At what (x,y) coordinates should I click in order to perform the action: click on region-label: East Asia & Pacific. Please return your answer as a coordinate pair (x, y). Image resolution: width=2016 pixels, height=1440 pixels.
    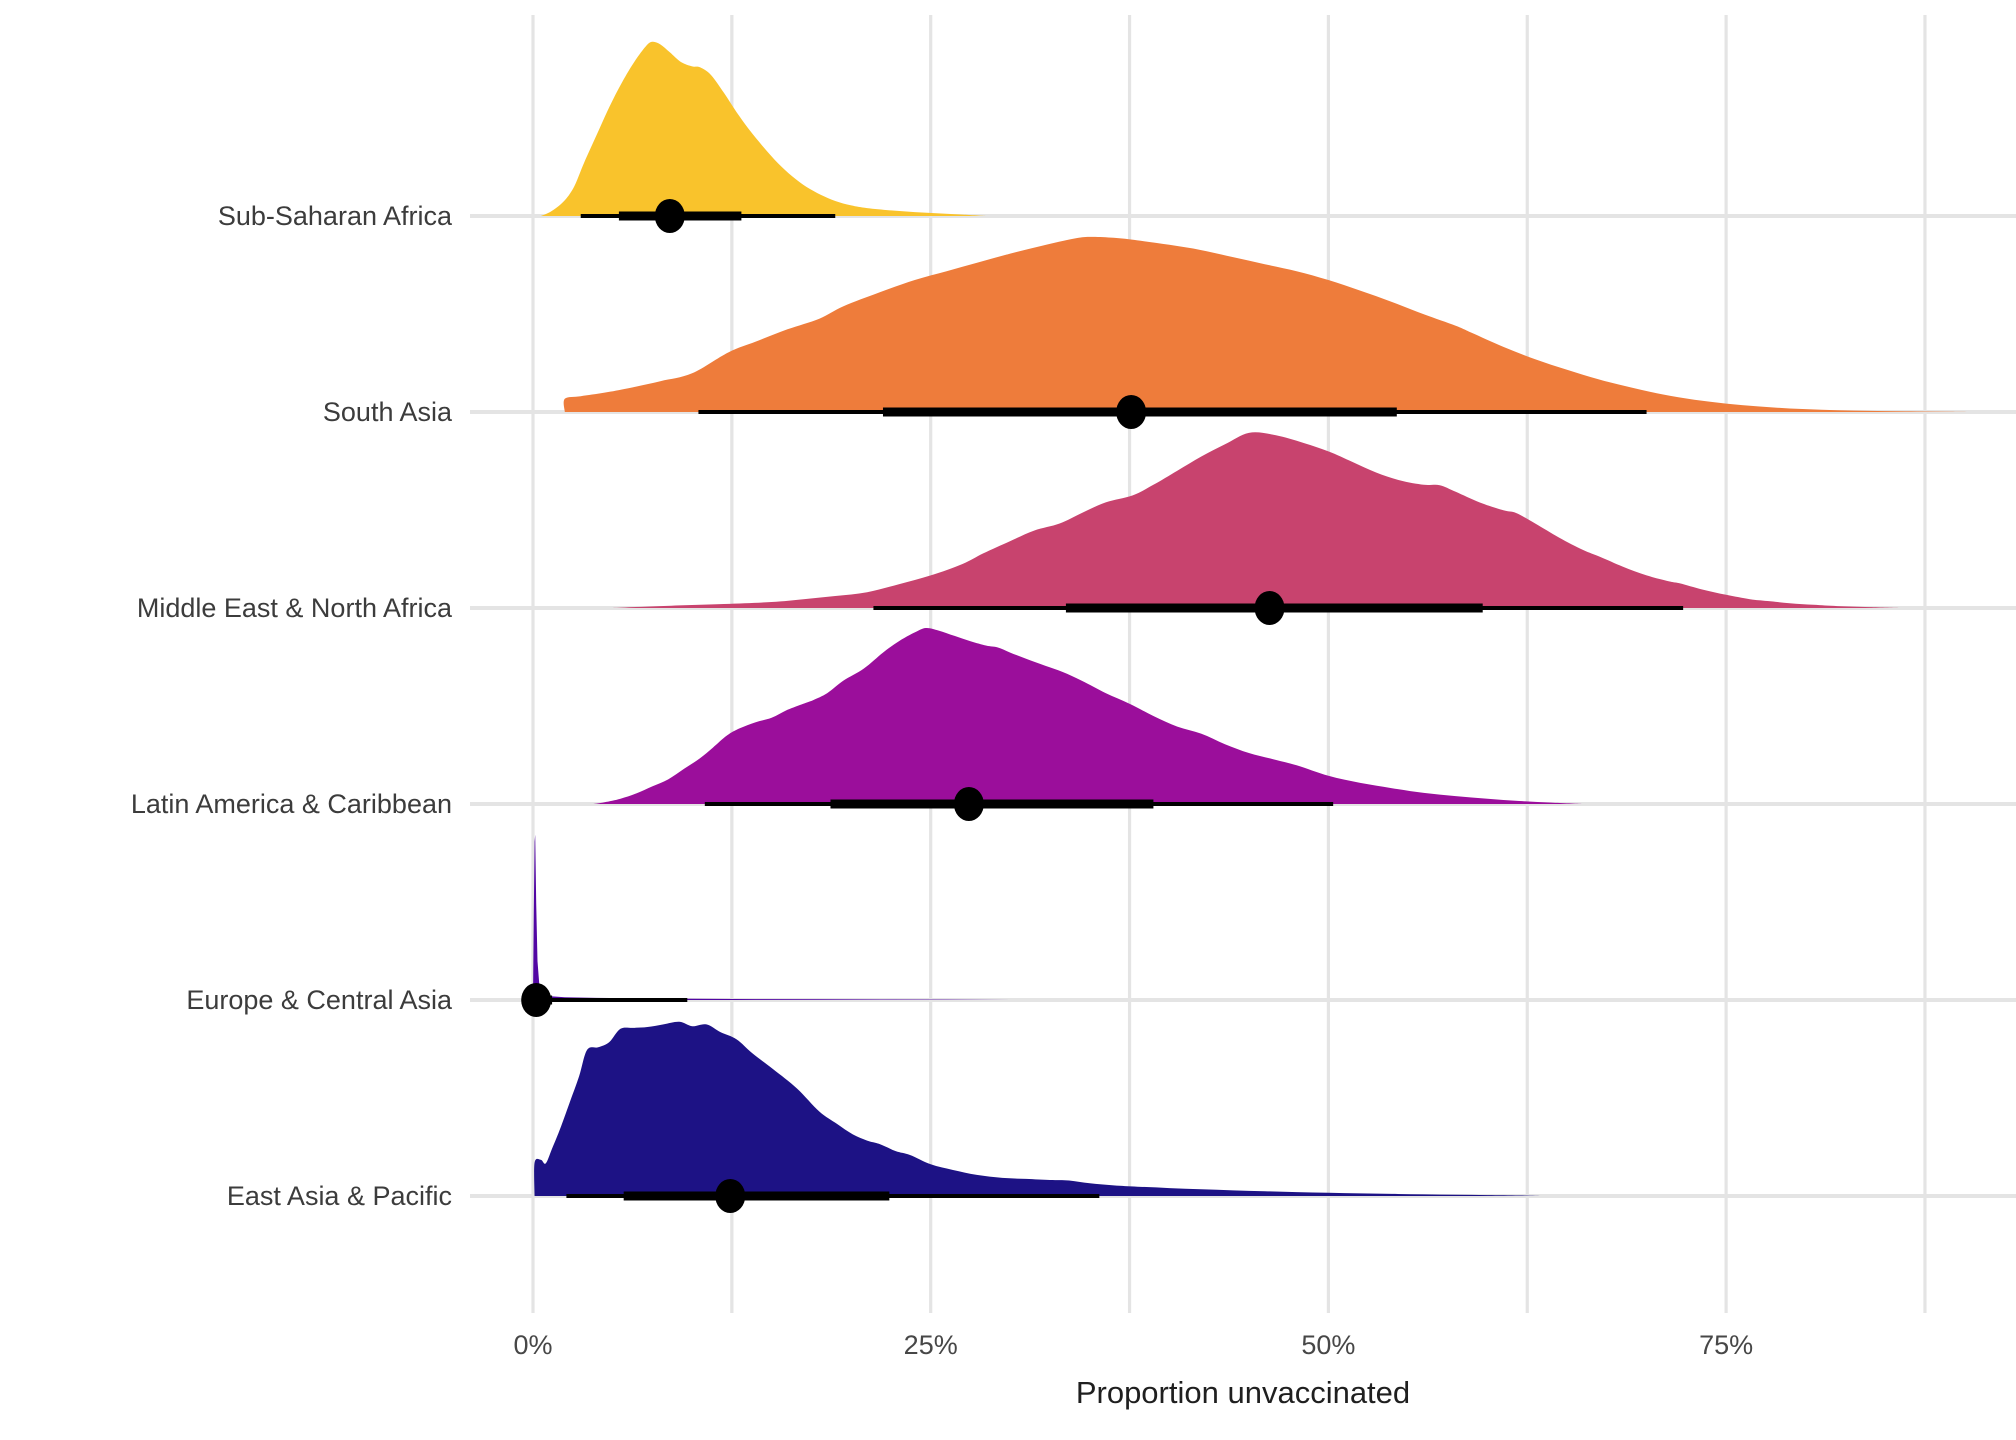
    Looking at the image, I should click on (339, 1196).